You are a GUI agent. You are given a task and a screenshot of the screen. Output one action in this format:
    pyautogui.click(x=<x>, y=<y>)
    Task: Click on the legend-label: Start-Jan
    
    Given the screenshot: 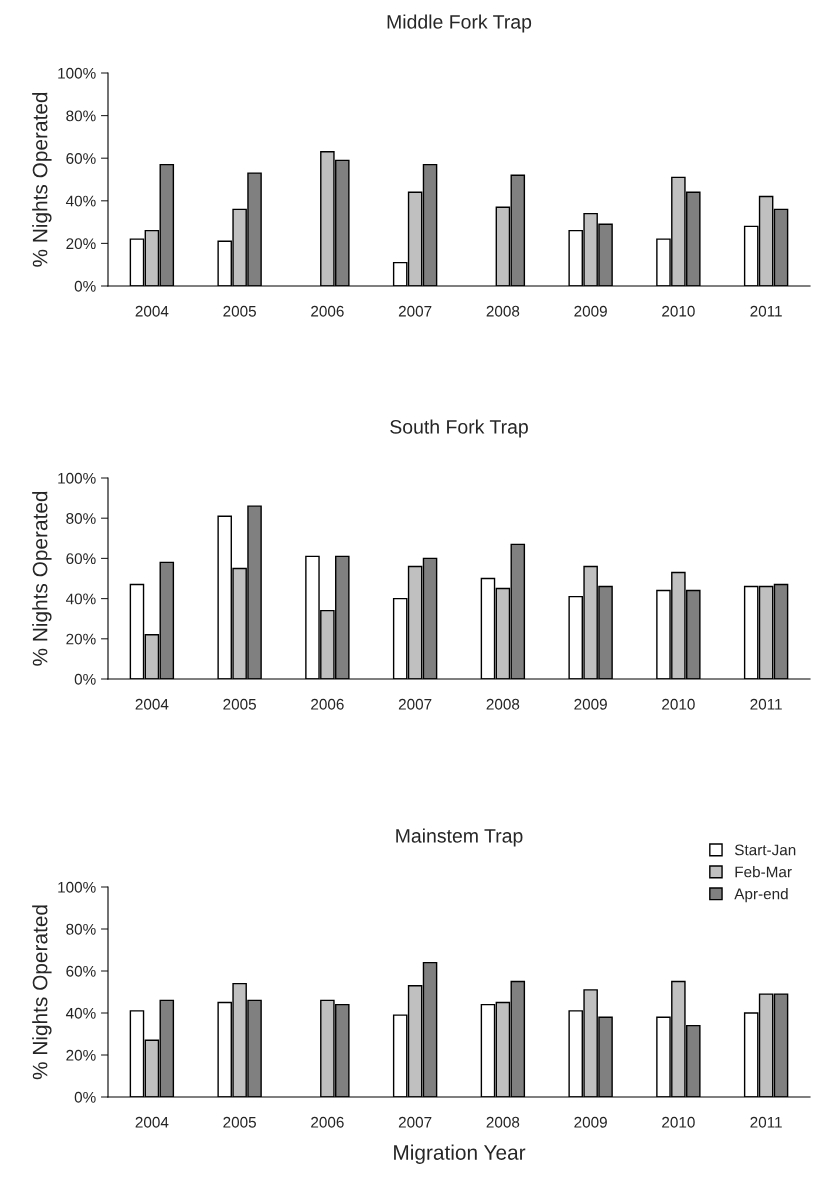 What is the action you would take?
    pyautogui.click(x=765, y=850)
    